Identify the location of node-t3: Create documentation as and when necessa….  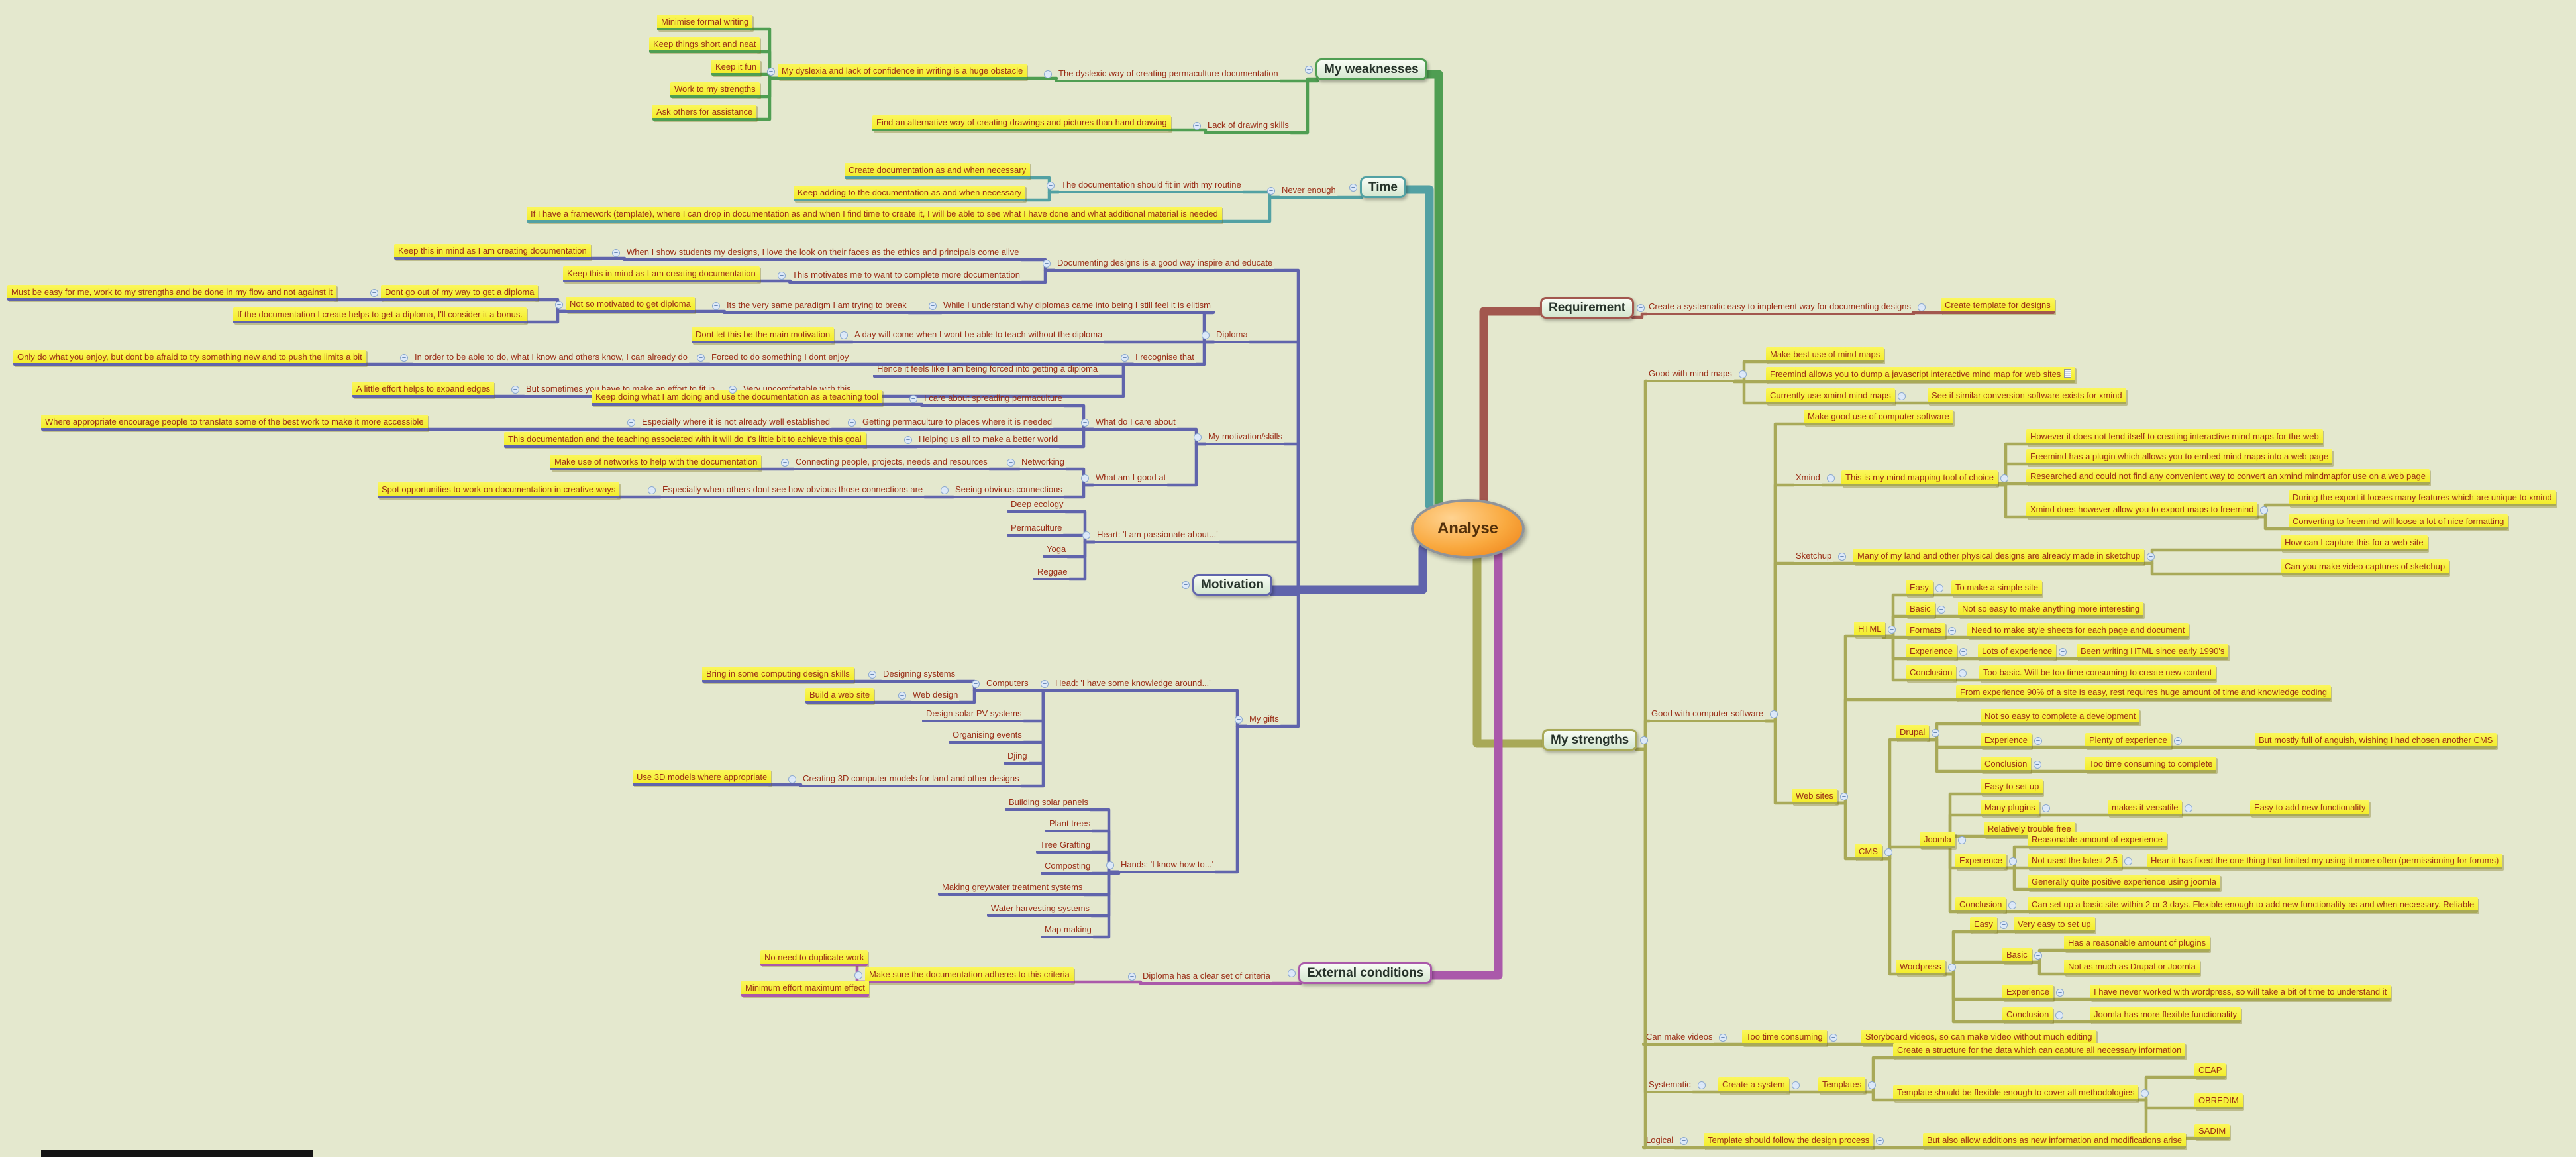
(938, 171).